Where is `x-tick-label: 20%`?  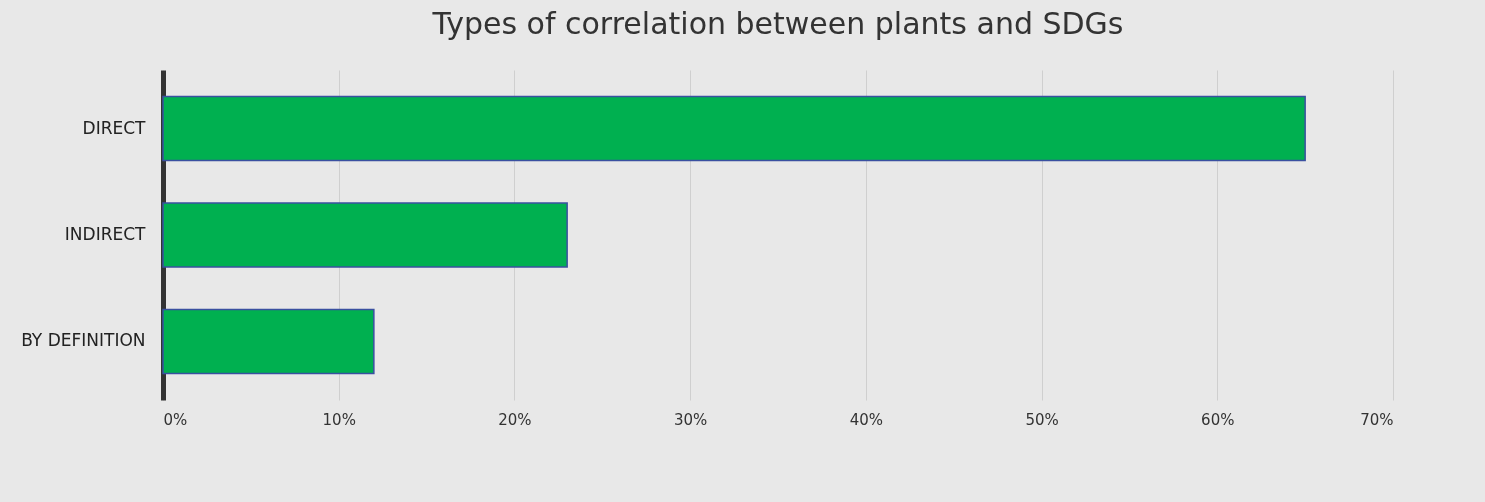
x-tick-label: 20% is located at coordinates (515, 419).